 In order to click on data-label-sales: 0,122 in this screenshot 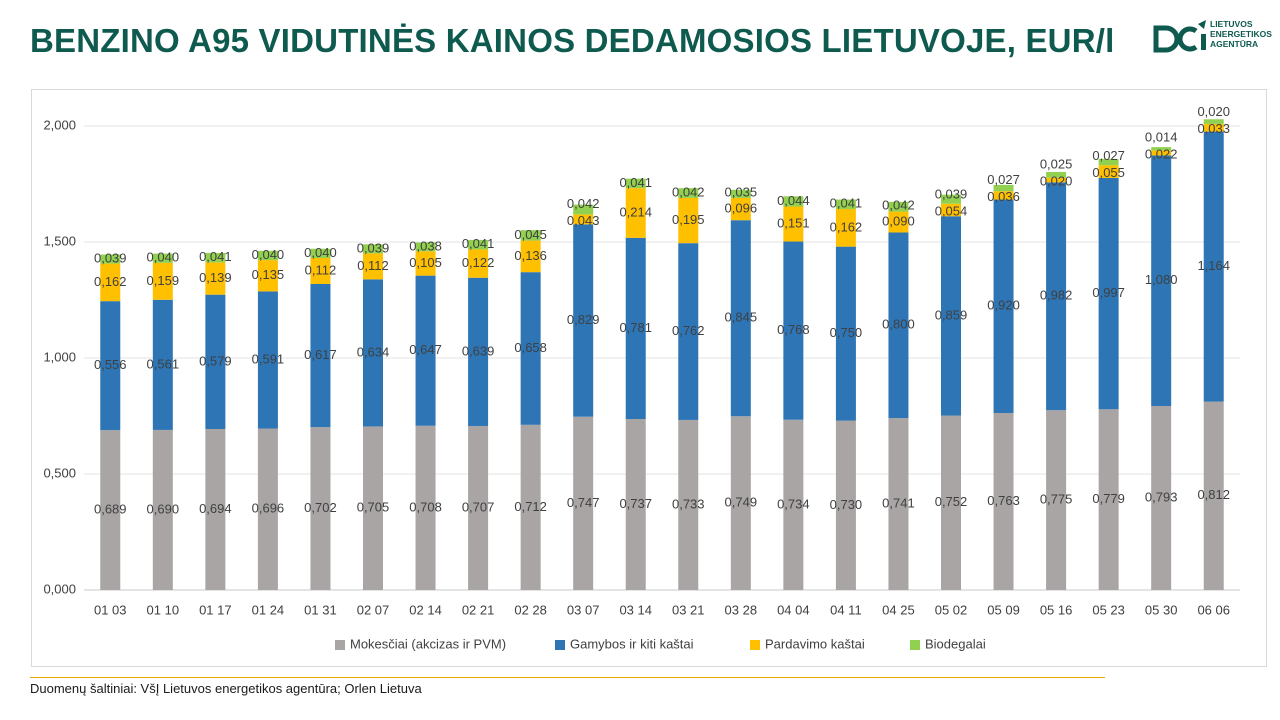, I will do `click(478, 262)`.